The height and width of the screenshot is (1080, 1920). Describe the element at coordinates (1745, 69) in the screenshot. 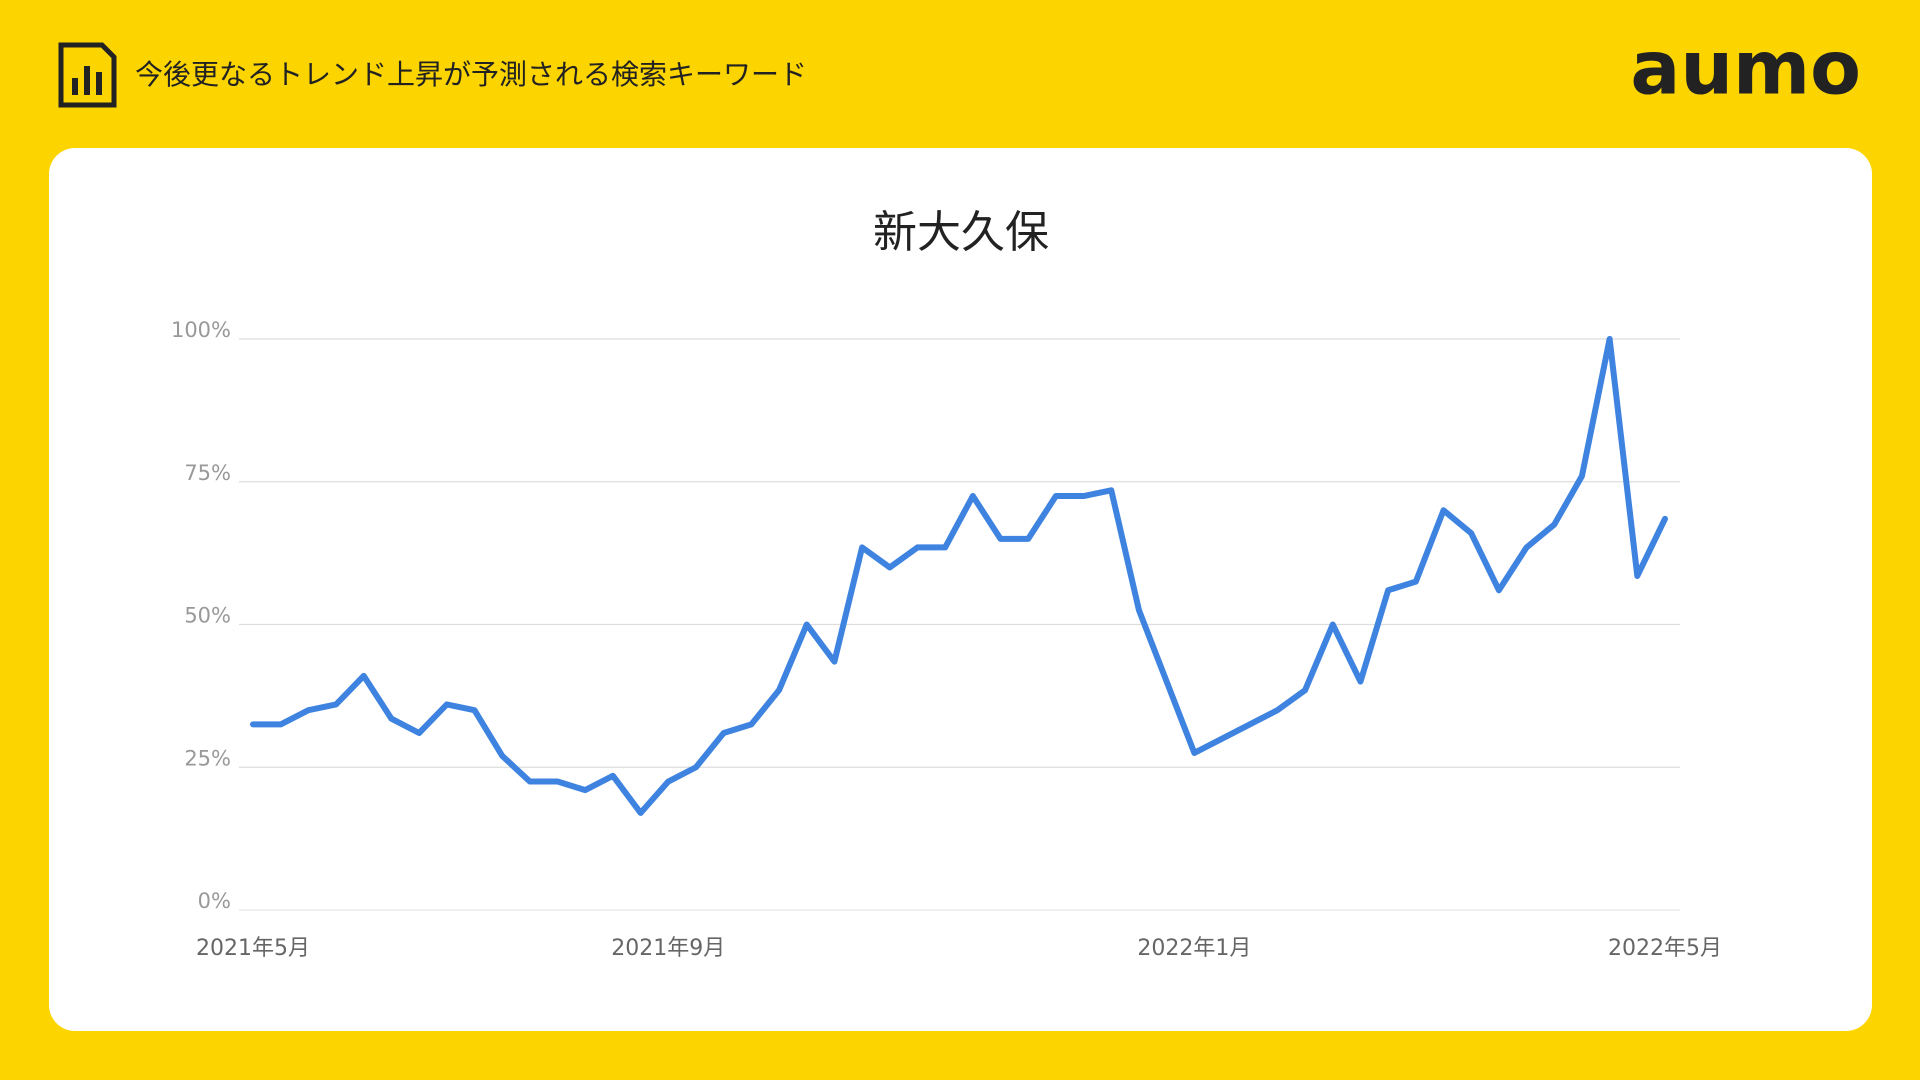

I see `logo: aumo` at that location.